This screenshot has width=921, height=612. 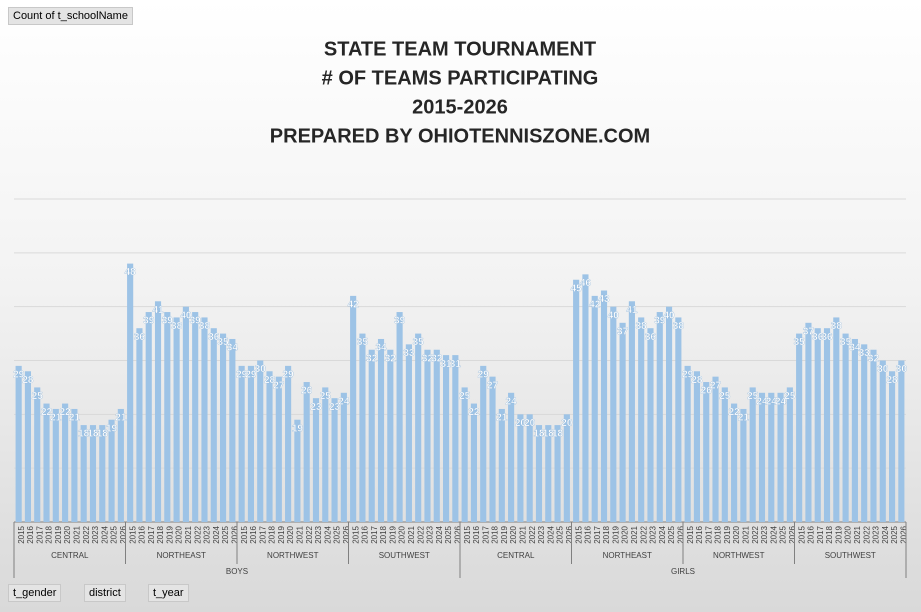 What do you see at coordinates (168, 593) in the screenshot?
I see `filter-button: t_year` at bounding box center [168, 593].